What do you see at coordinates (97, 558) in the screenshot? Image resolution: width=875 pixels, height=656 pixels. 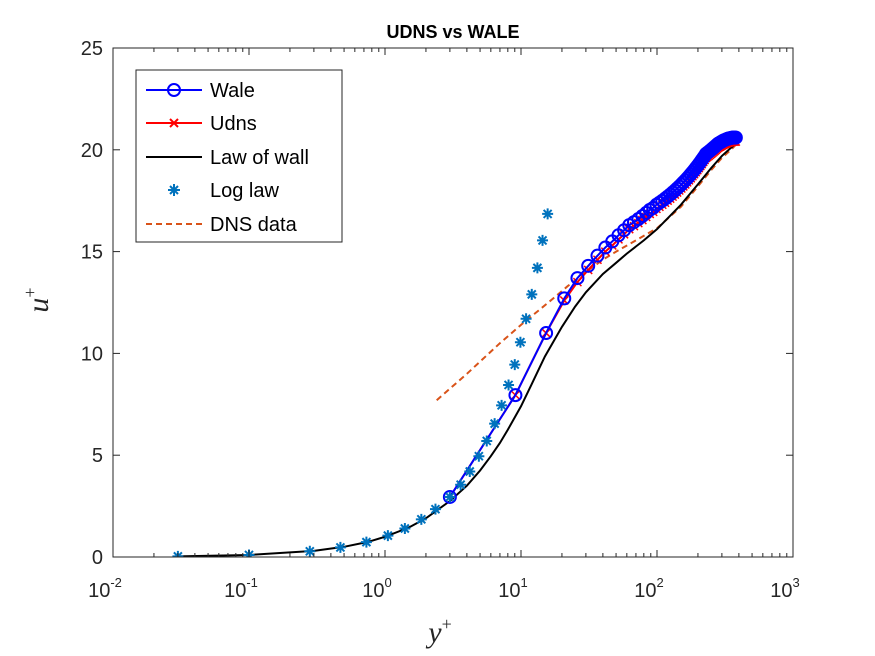 I see `y-tick-label: 0` at bounding box center [97, 558].